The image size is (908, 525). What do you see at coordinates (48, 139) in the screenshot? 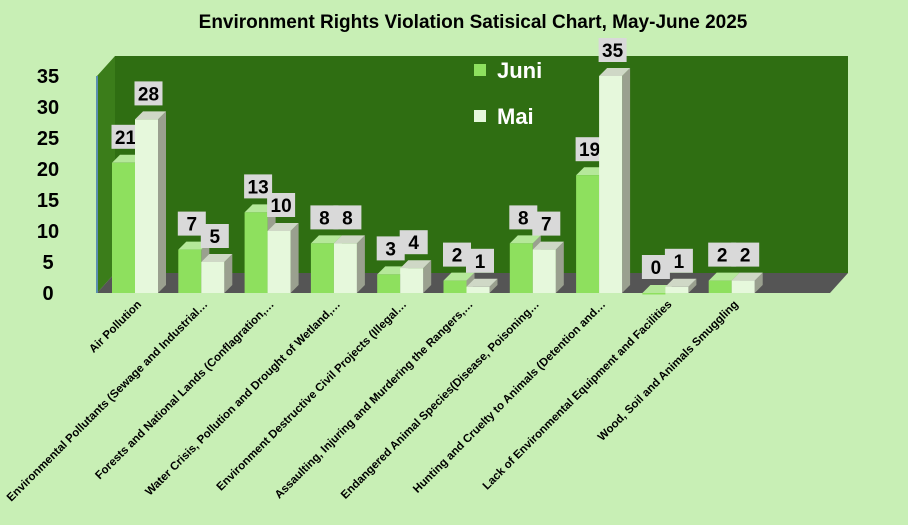
I see `y-tick-label: 25` at bounding box center [48, 139].